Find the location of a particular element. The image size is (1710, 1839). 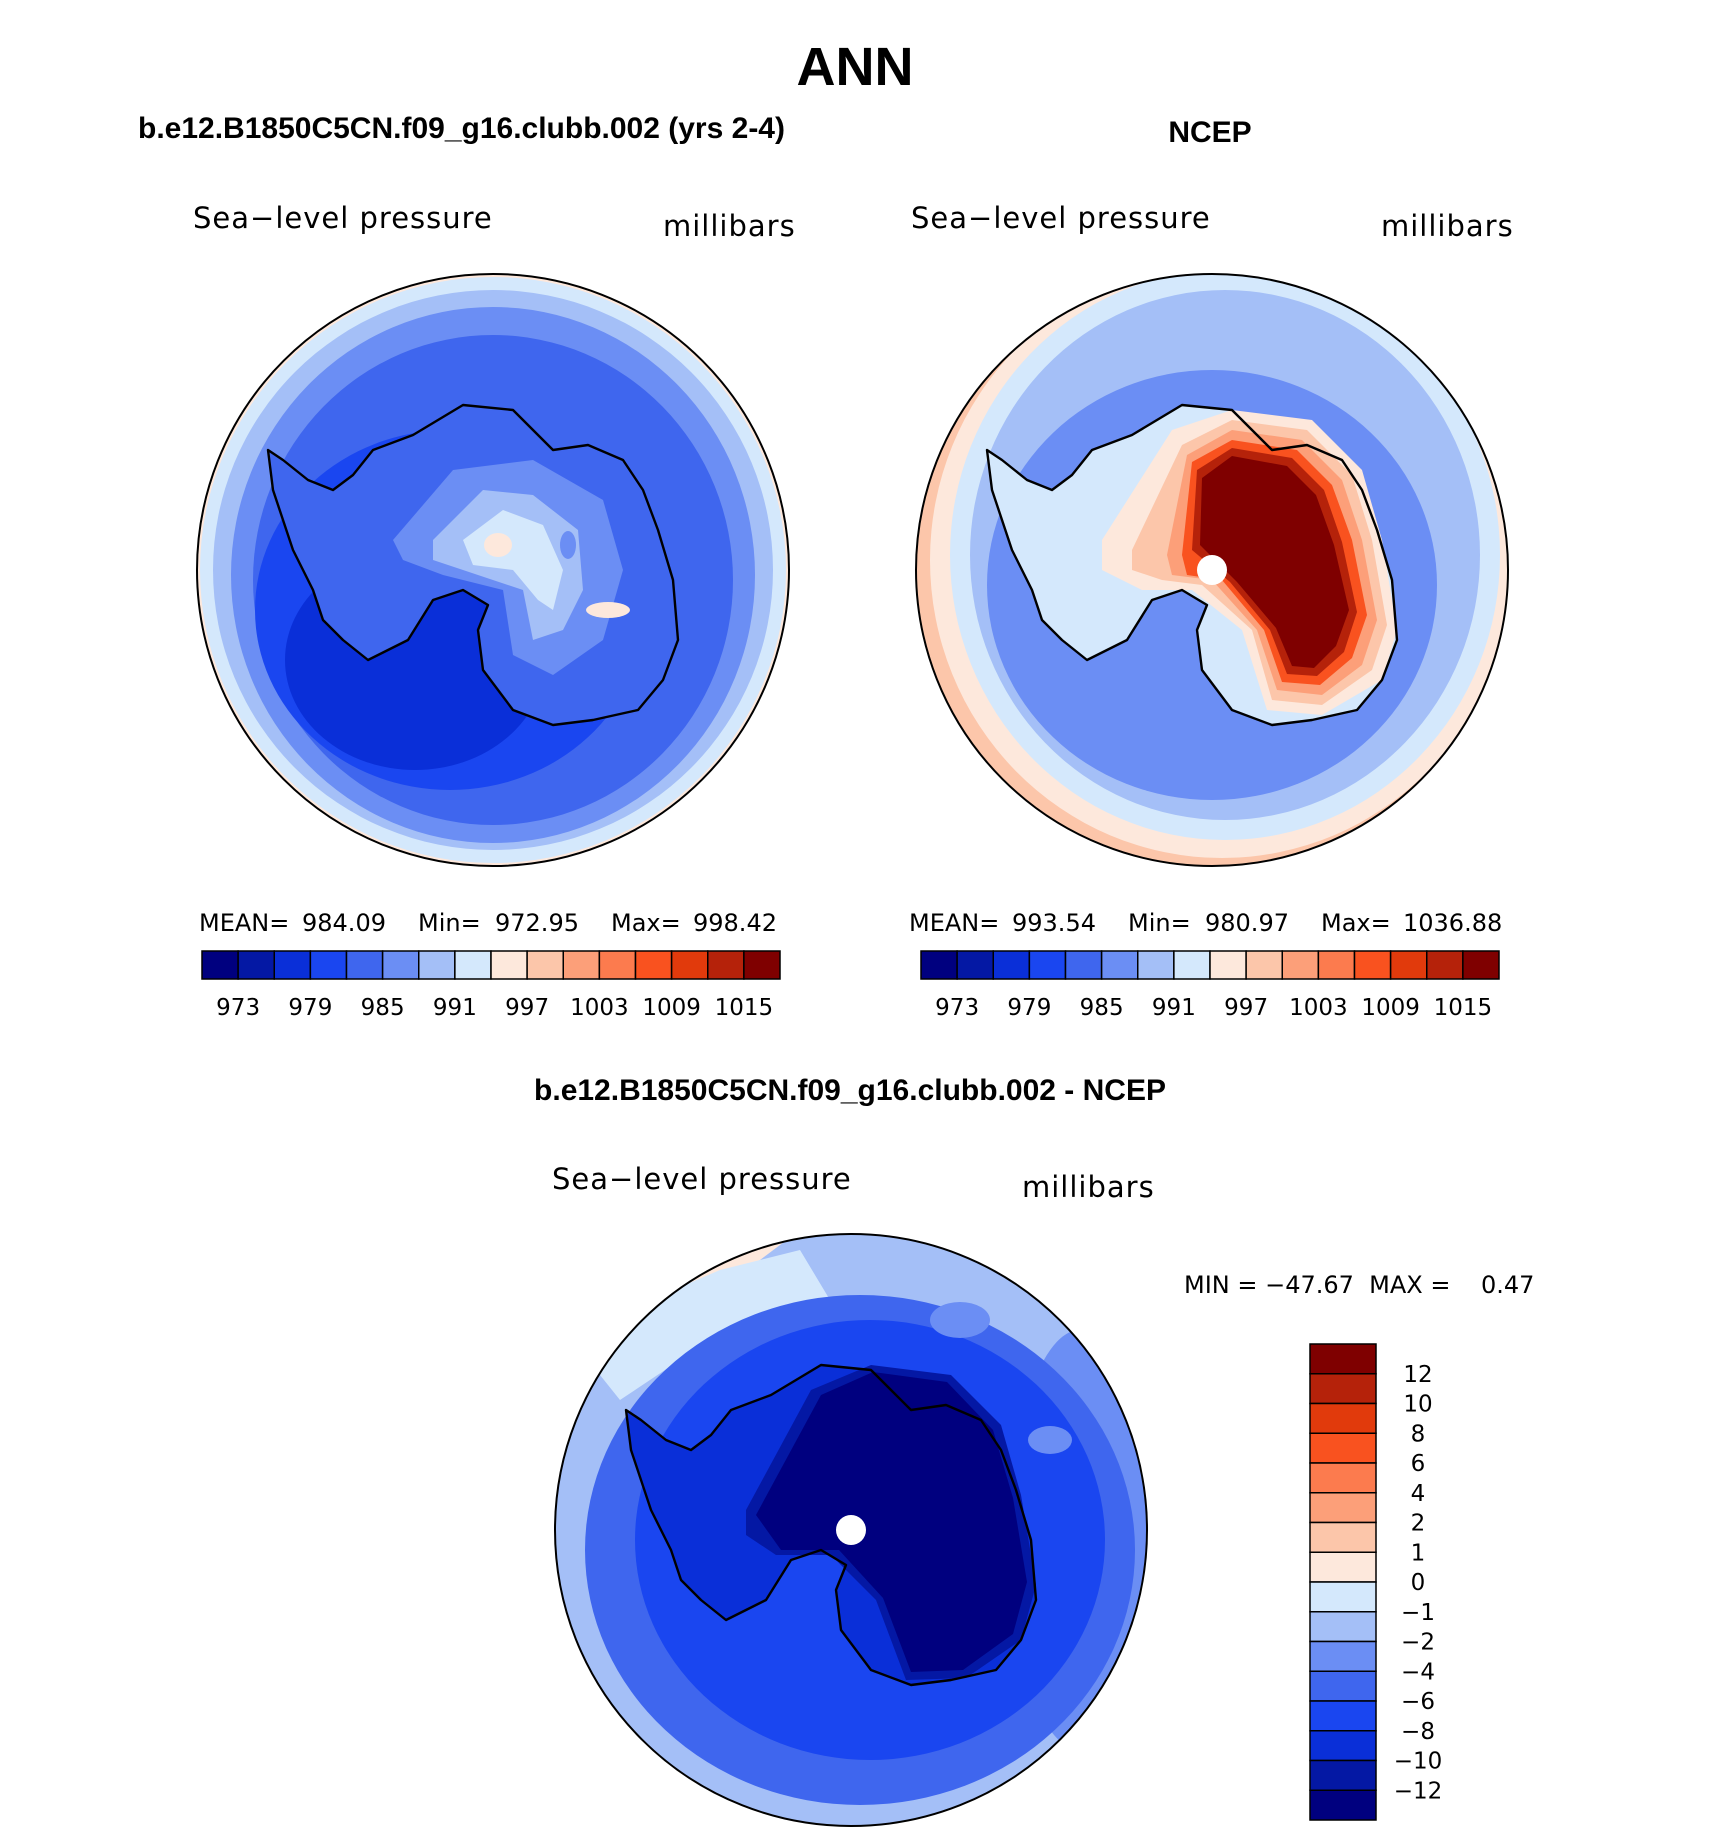

panel-obs-min: 980.97 is located at coordinates (1247, 923).